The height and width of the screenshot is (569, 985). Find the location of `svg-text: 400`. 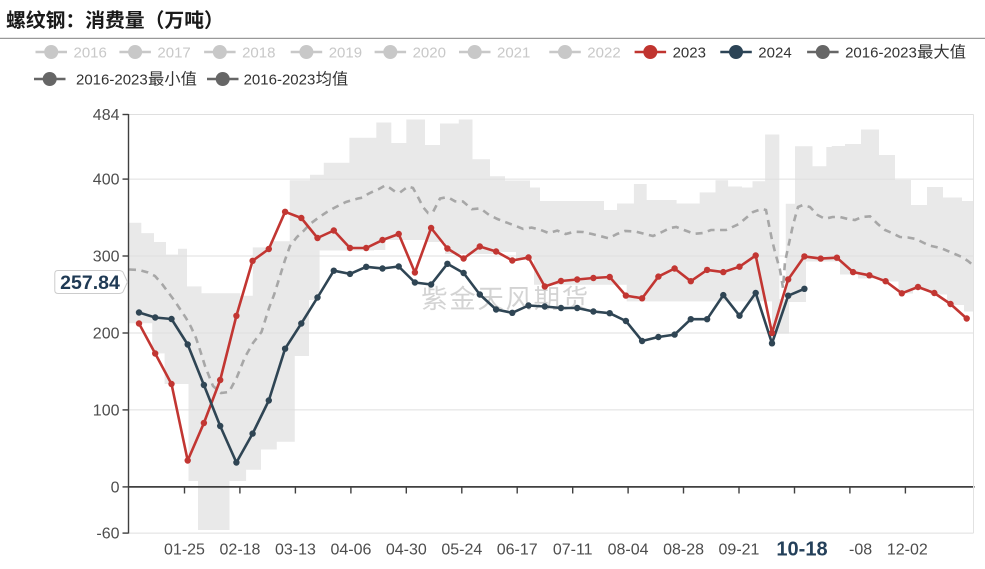

svg-text: 400 is located at coordinates (106, 180).